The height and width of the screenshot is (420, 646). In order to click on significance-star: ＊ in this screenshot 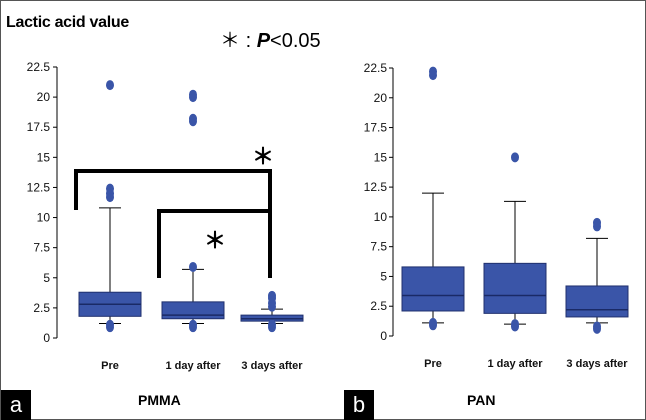, I will do `click(230, 41)`.